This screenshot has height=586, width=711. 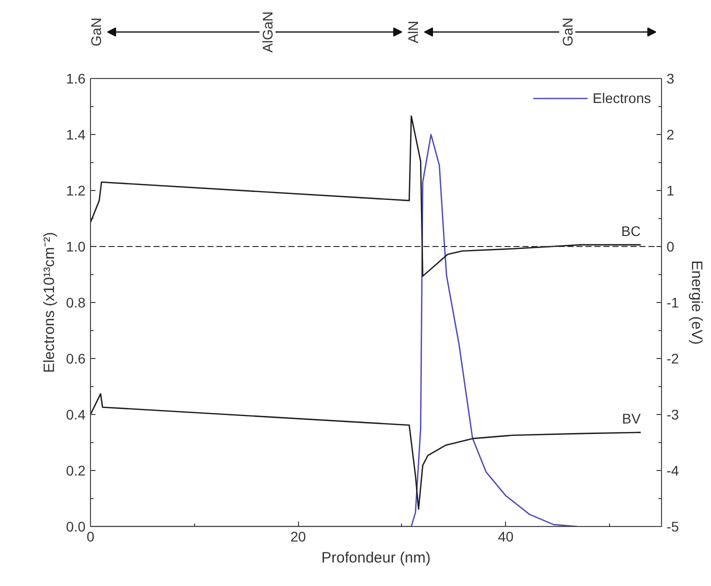 I want to click on text: AlGaN, so click(x=268, y=32).